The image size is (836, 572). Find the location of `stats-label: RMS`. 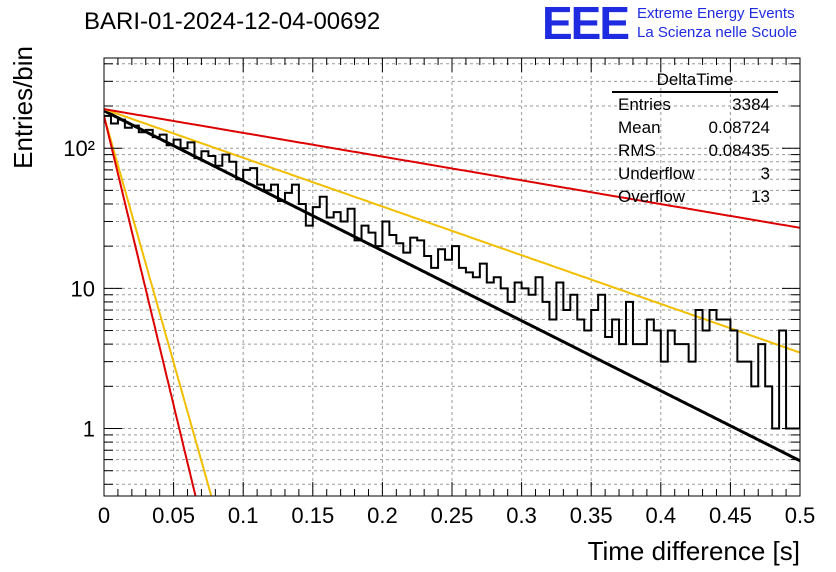

stats-label: RMS is located at coordinates (637, 150).